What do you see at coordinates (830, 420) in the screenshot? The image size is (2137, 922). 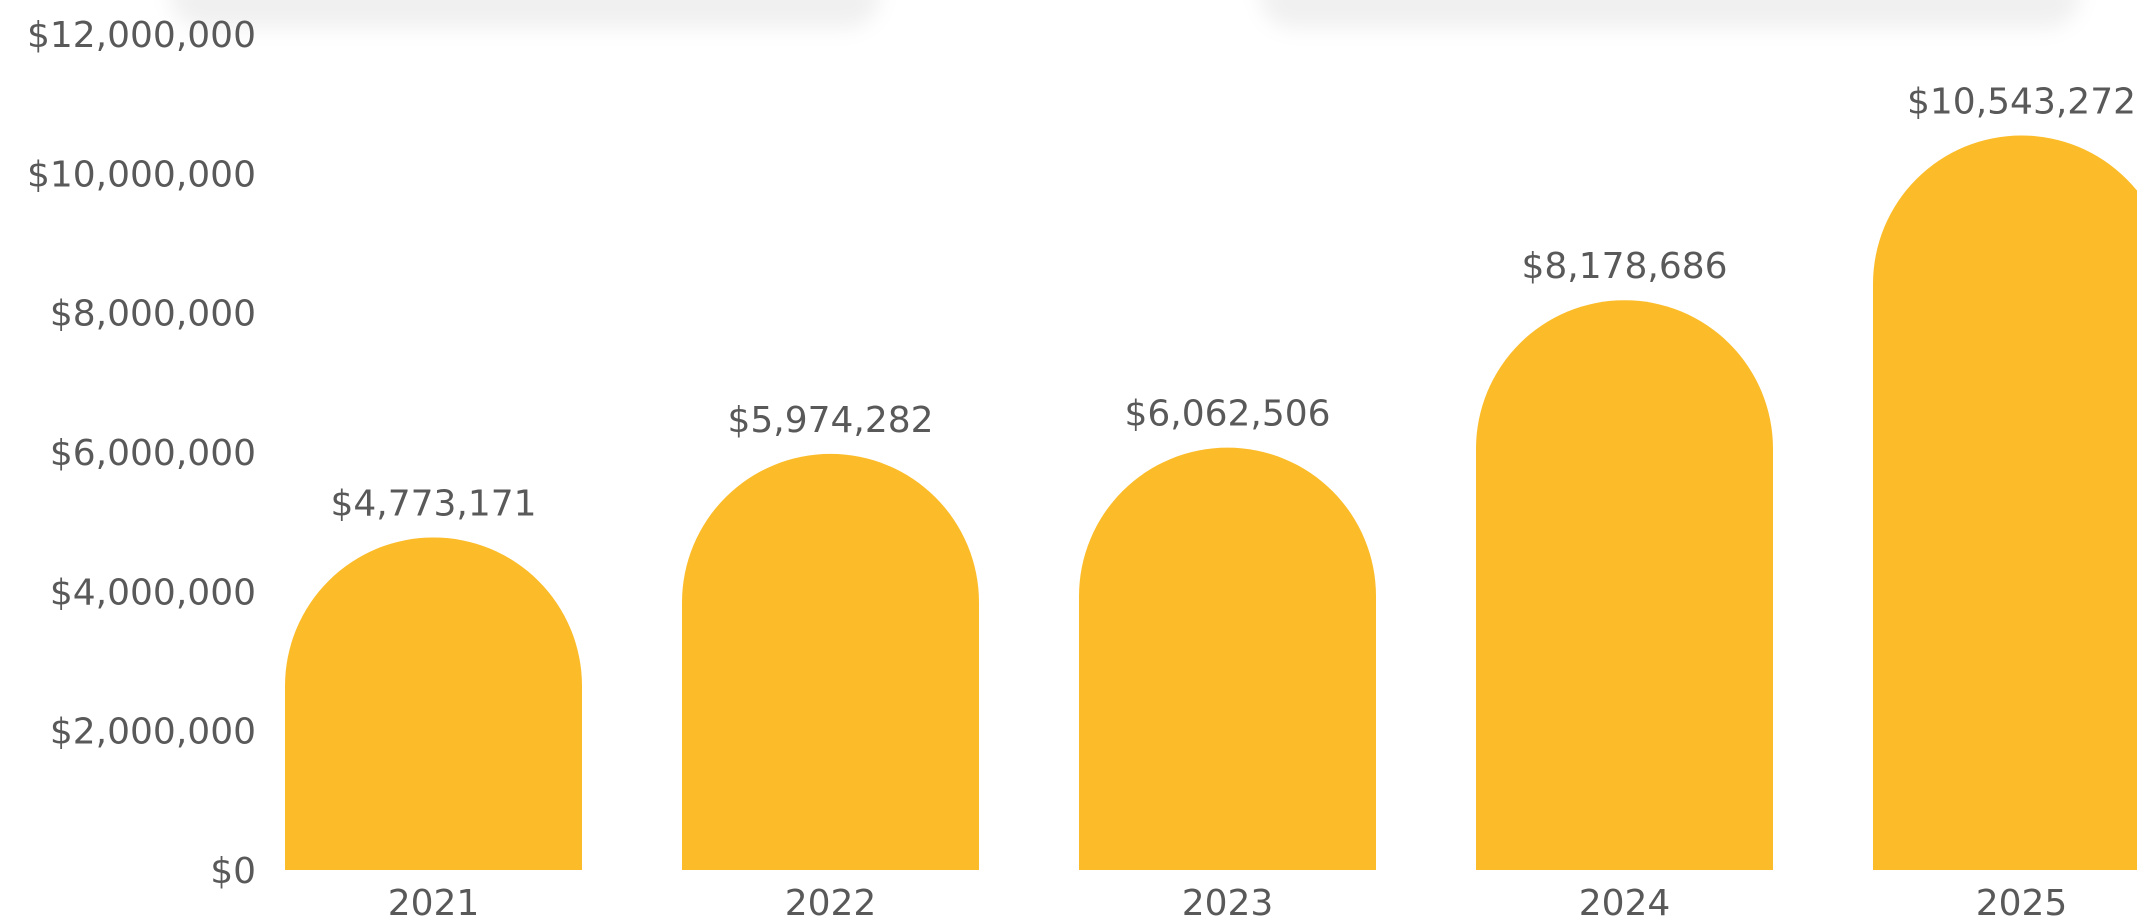 I see `value-label-2022: $5,974,282` at bounding box center [830, 420].